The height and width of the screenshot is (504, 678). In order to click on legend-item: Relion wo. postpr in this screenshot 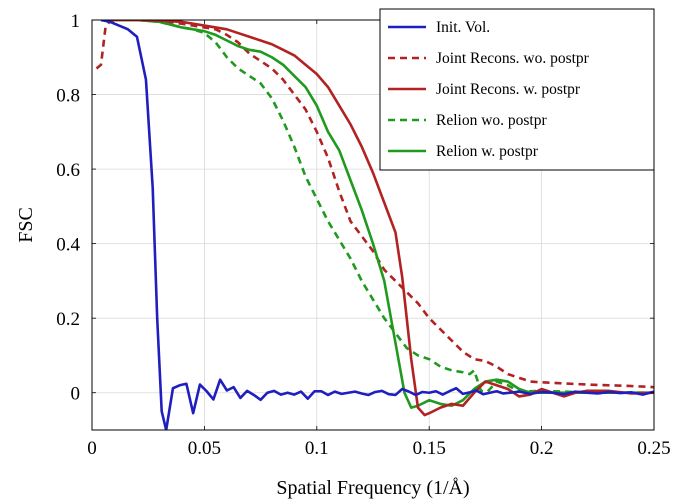, I will do `click(467, 120)`.